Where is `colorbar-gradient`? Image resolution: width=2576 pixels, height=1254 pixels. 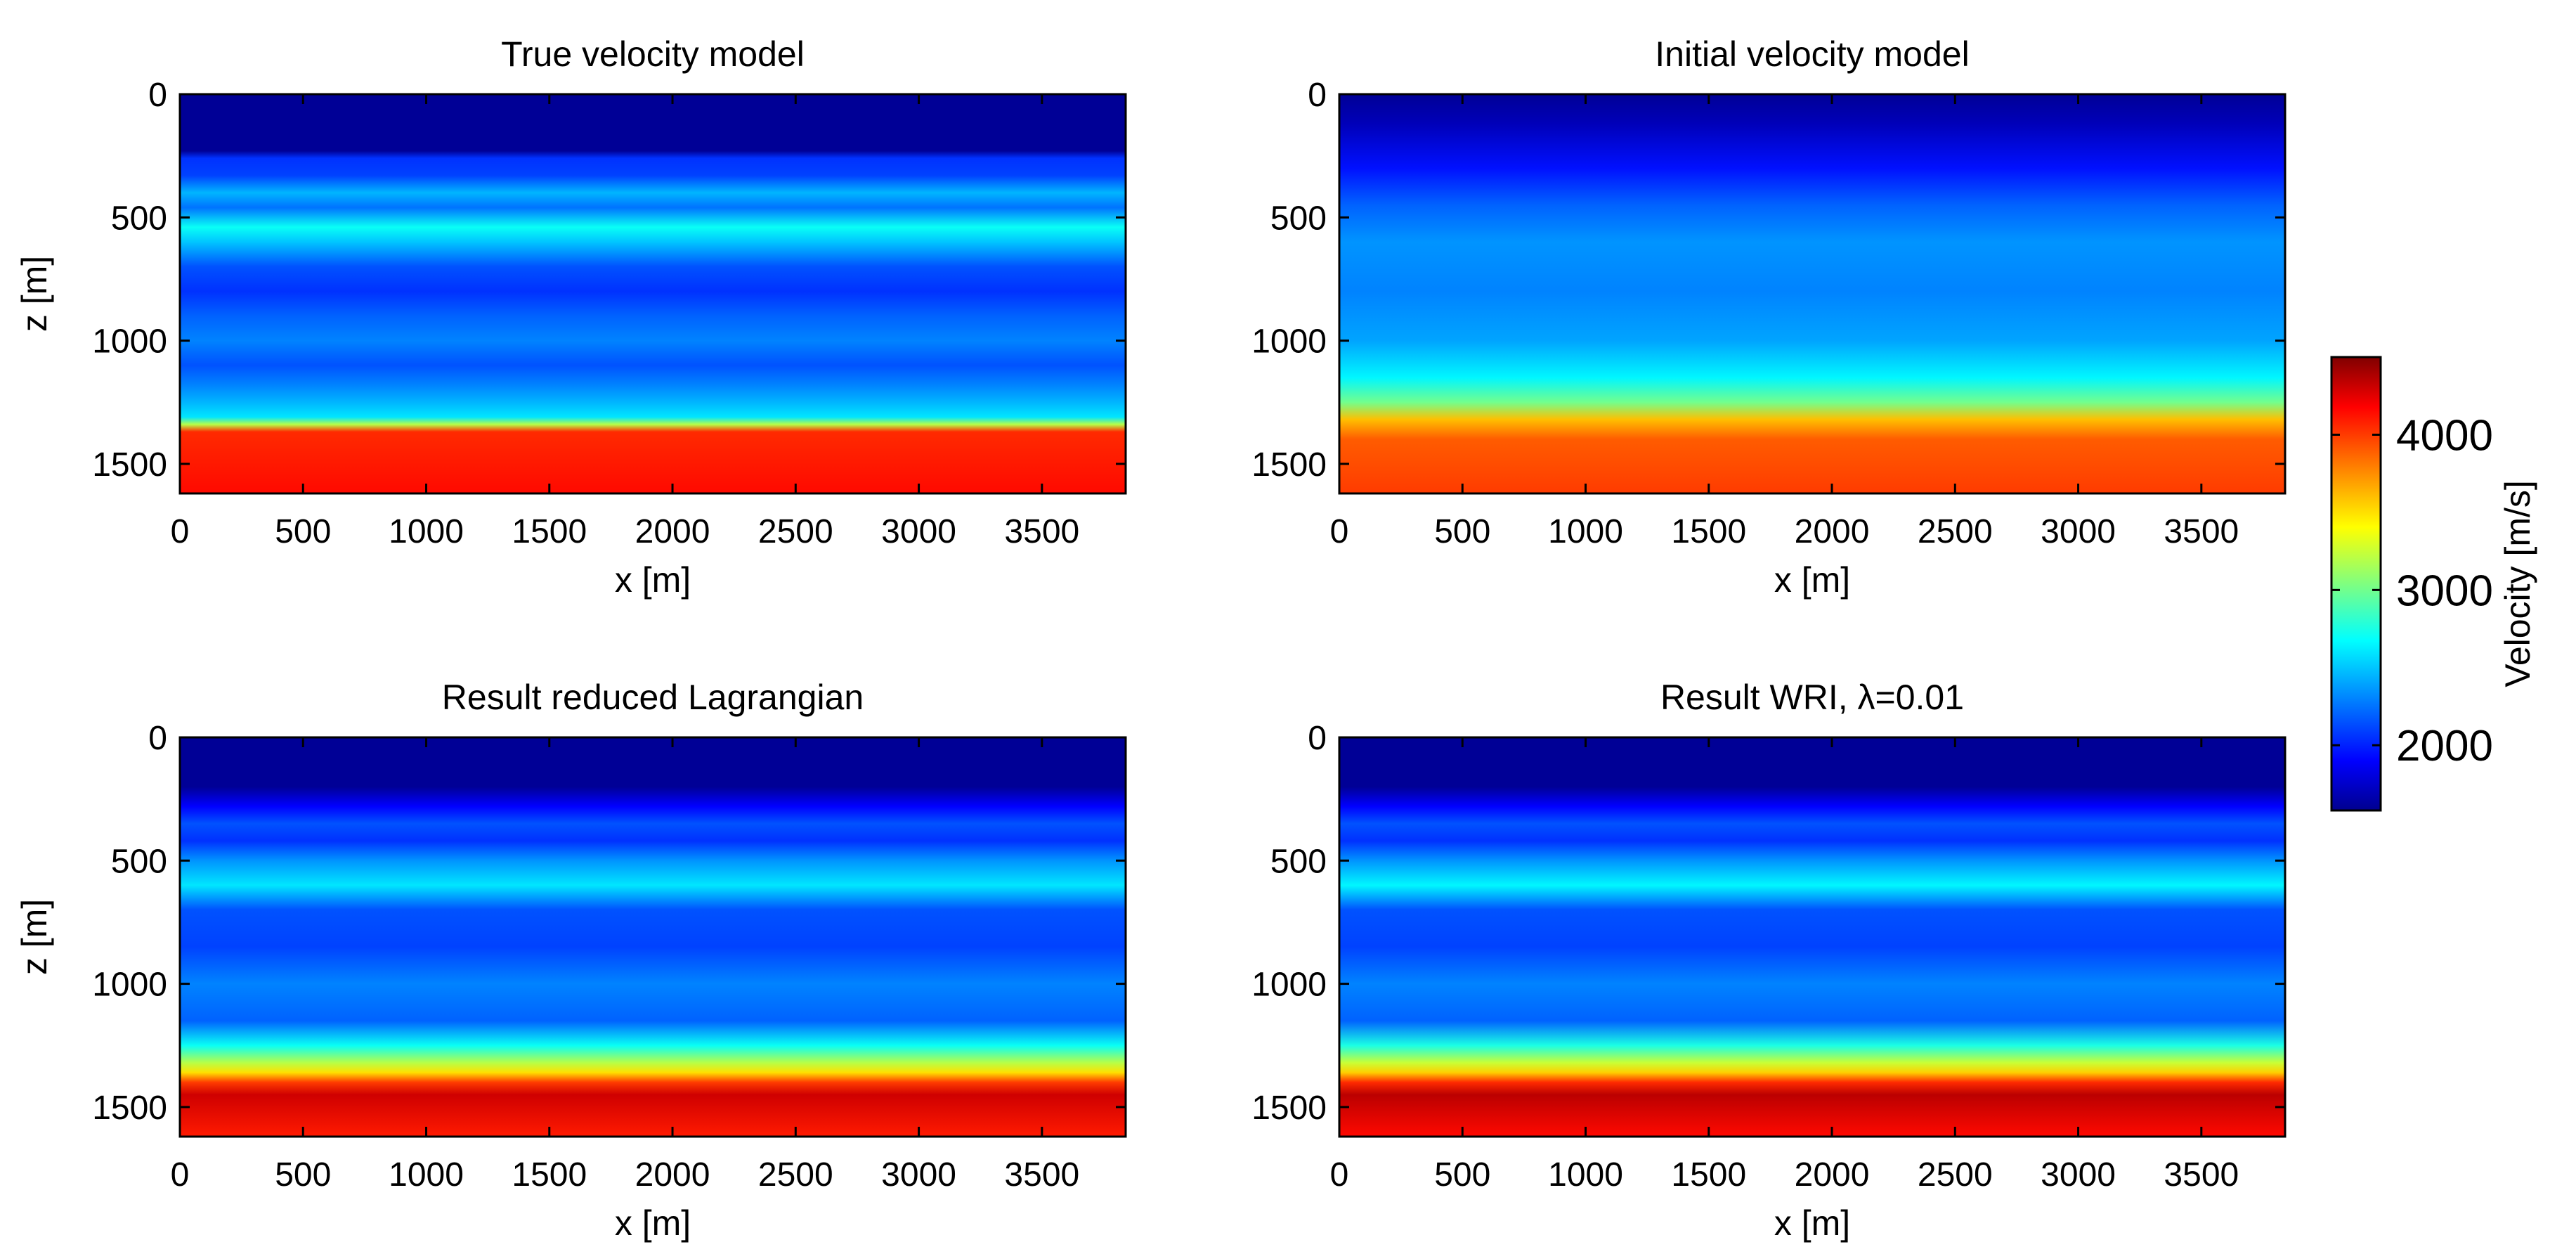
colorbar-gradient is located at coordinates (2356, 583).